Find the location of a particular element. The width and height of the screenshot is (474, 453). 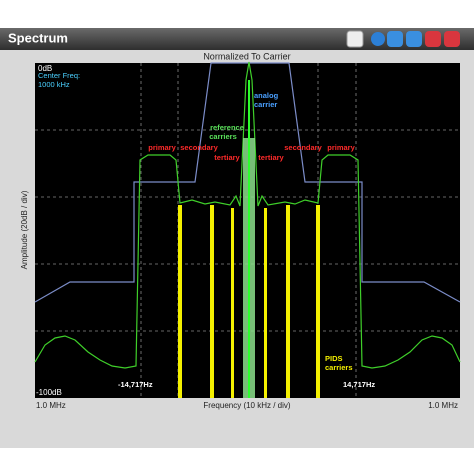

x-right-label: 1.0 MHz is located at coordinates (443, 405).